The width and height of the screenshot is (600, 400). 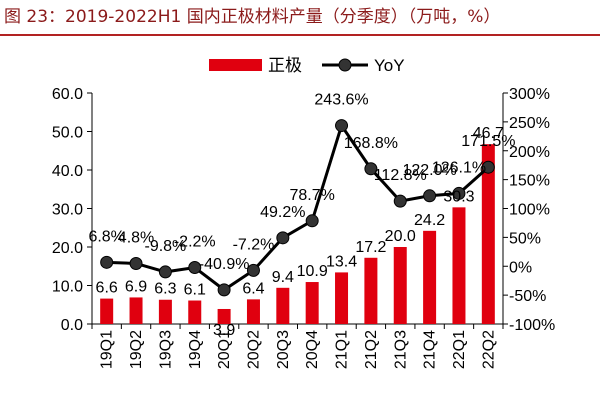 I want to click on legend-swatch-bar, so click(x=235, y=65).